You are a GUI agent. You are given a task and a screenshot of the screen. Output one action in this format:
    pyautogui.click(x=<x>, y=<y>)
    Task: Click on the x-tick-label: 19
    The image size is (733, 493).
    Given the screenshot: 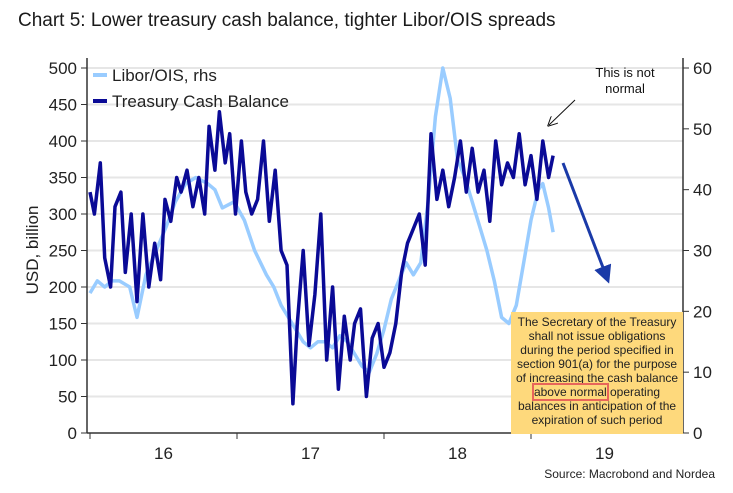 What is the action you would take?
    pyautogui.click(x=604, y=453)
    